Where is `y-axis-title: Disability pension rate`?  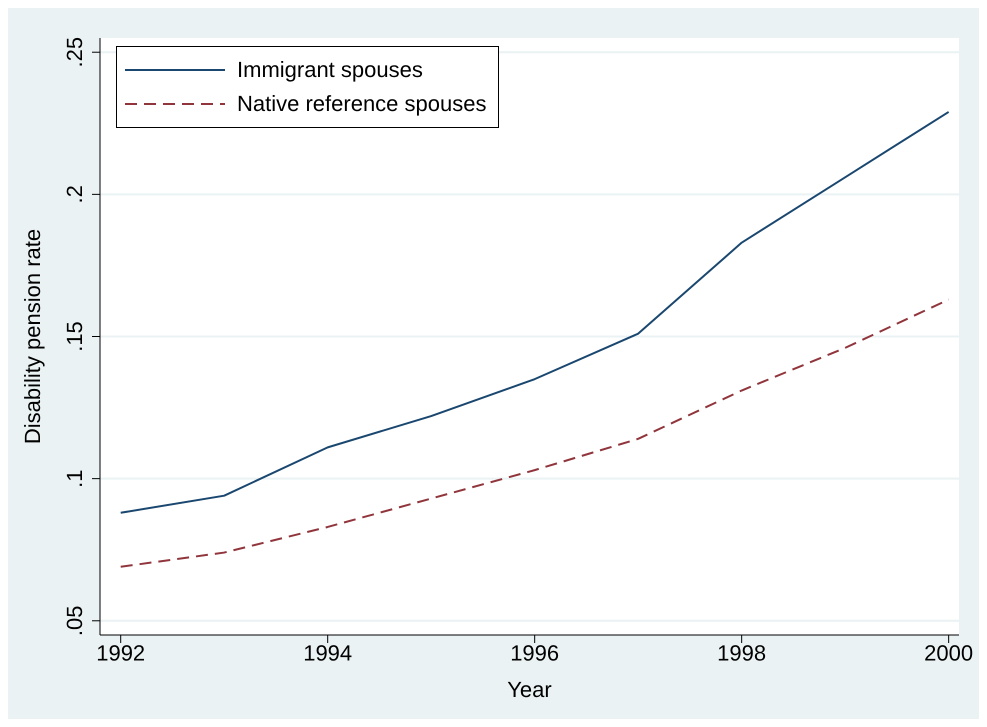
y-axis-title: Disability pension rate is located at coordinates (32, 336).